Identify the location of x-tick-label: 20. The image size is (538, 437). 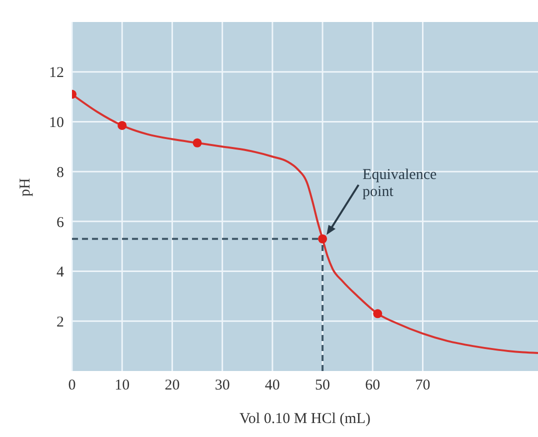
(172, 386).